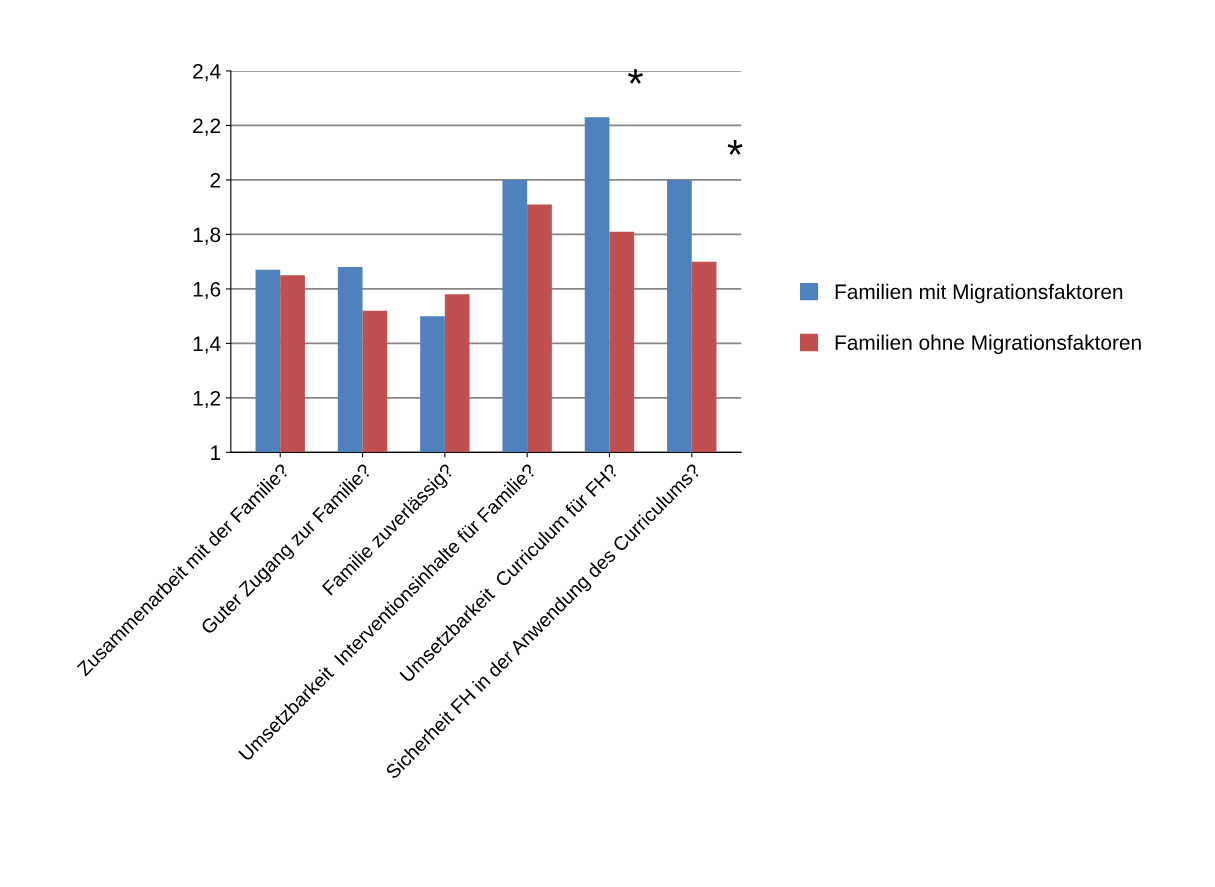 The width and height of the screenshot is (1215, 887). Describe the element at coordinates (207, 290) in the screenshot. I see `y-tick-label: 1,6` at that location.